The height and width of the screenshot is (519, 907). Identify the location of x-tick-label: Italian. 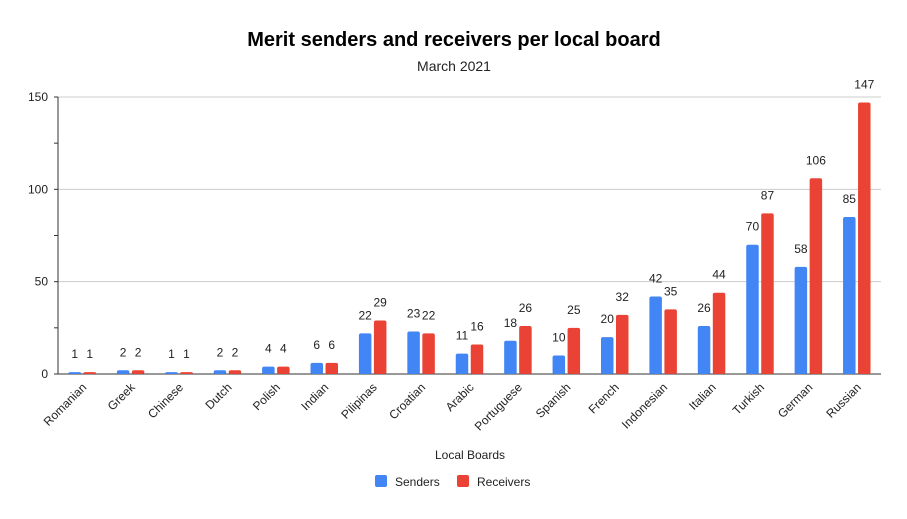
(702, 396).